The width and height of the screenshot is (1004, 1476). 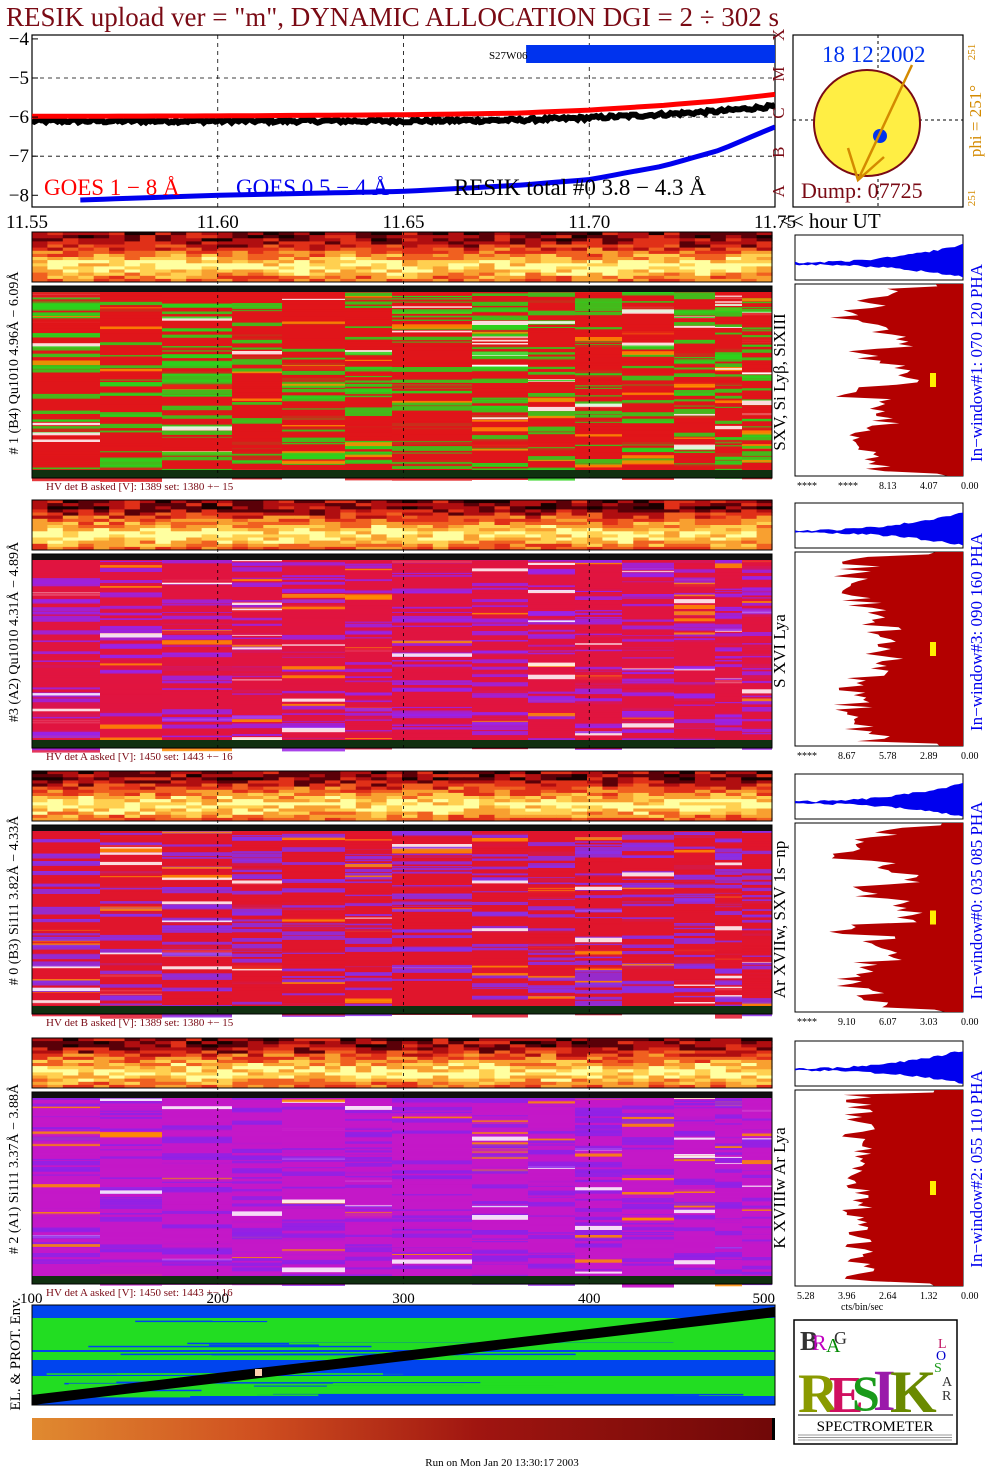 What do you see at coordinates (913, 1392) in the screenshot?
I see `logo-letter-k: K` at bounding box center [913, 1392].